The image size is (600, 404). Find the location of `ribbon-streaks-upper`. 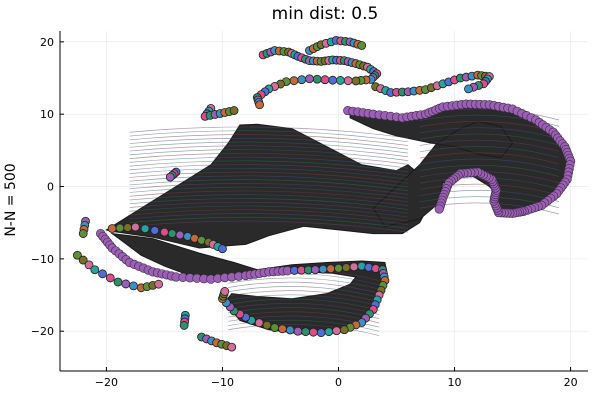

ribbon-streaks-upper is located at coordinates (269, 179).